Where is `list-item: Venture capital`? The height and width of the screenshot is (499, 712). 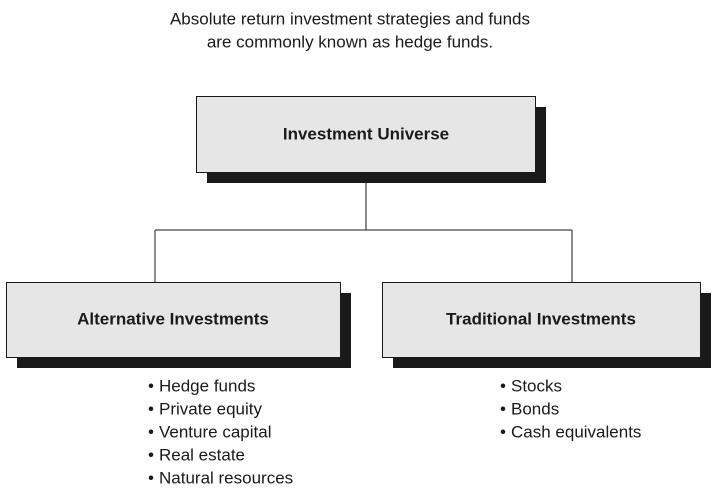
list-item: Venture capital is located at coordinates (215, 431).